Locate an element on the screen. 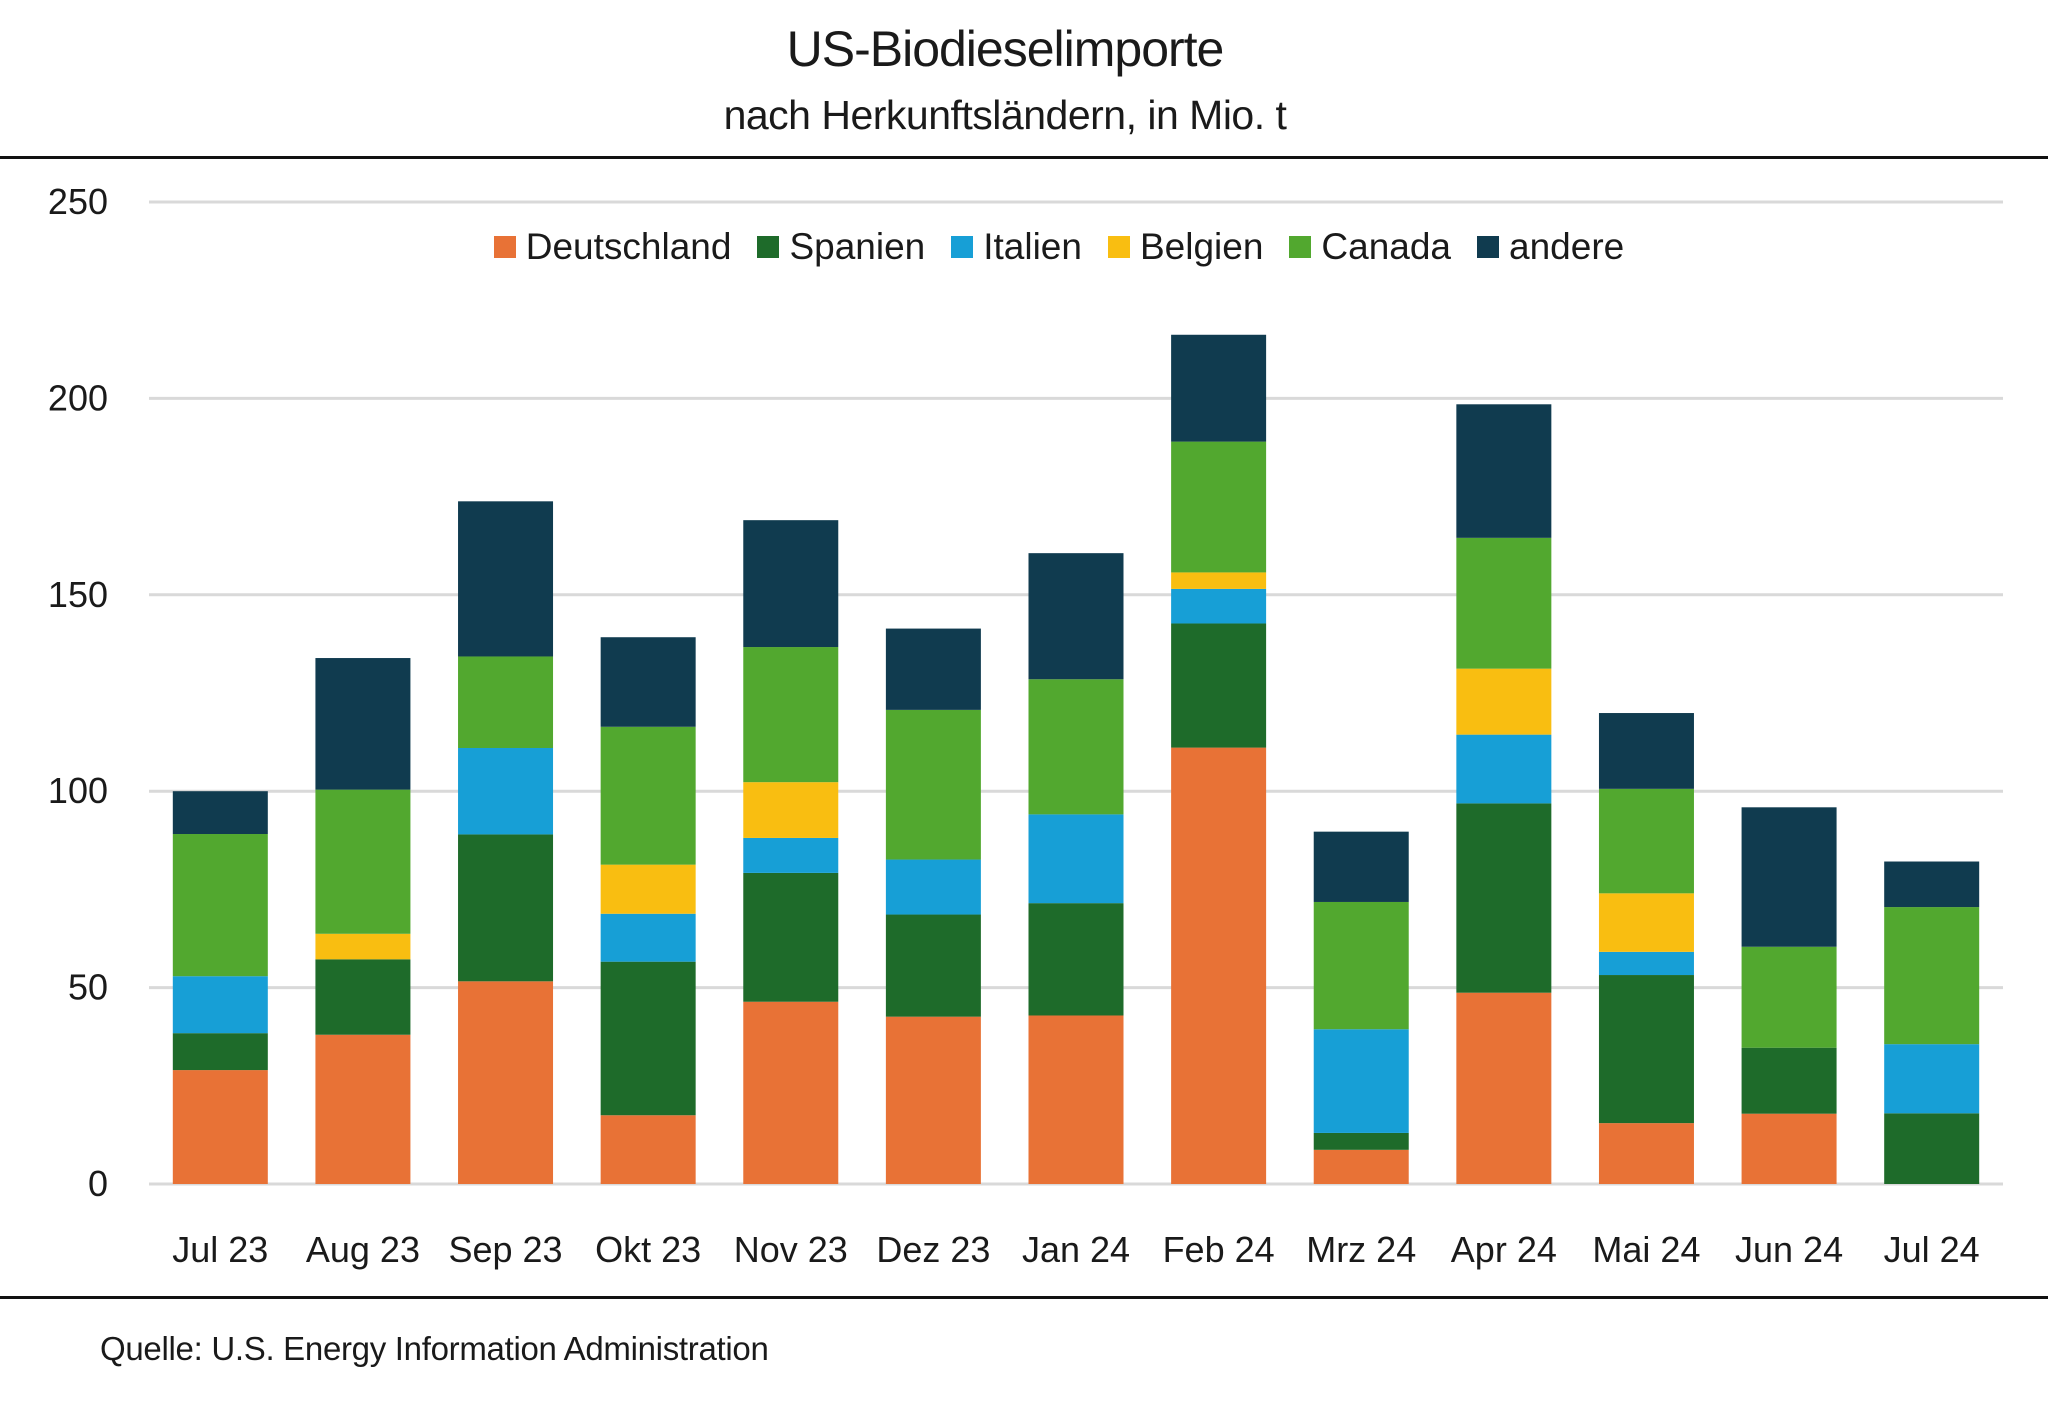 This screenshot has width=2048, height=1424. legend-item-andere: andere is located at coordinates (1550, 247).